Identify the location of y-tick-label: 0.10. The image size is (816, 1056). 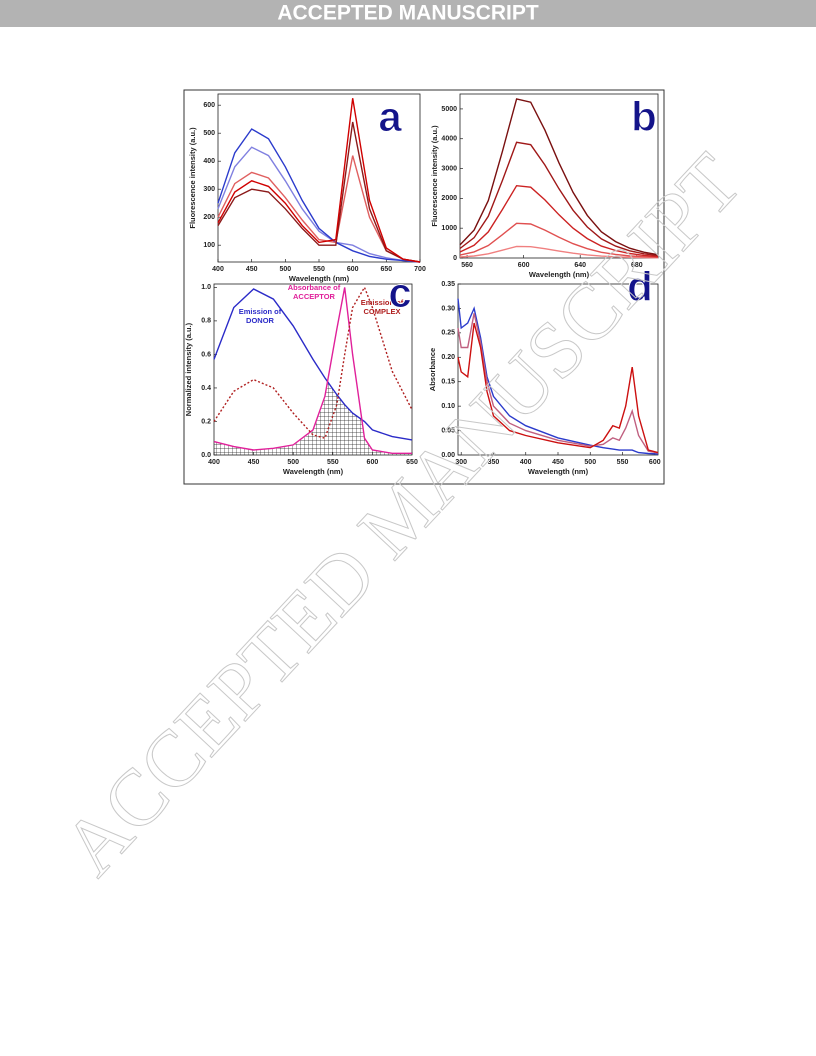
(448, 406).